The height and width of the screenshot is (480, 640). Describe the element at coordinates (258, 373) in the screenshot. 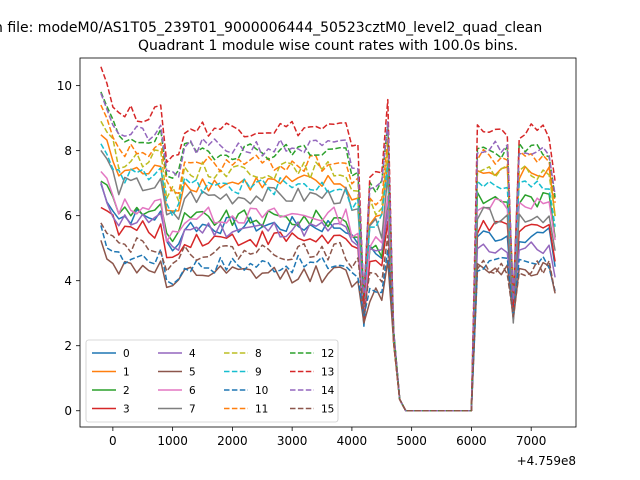

I see `legend-label: 9` at that location.